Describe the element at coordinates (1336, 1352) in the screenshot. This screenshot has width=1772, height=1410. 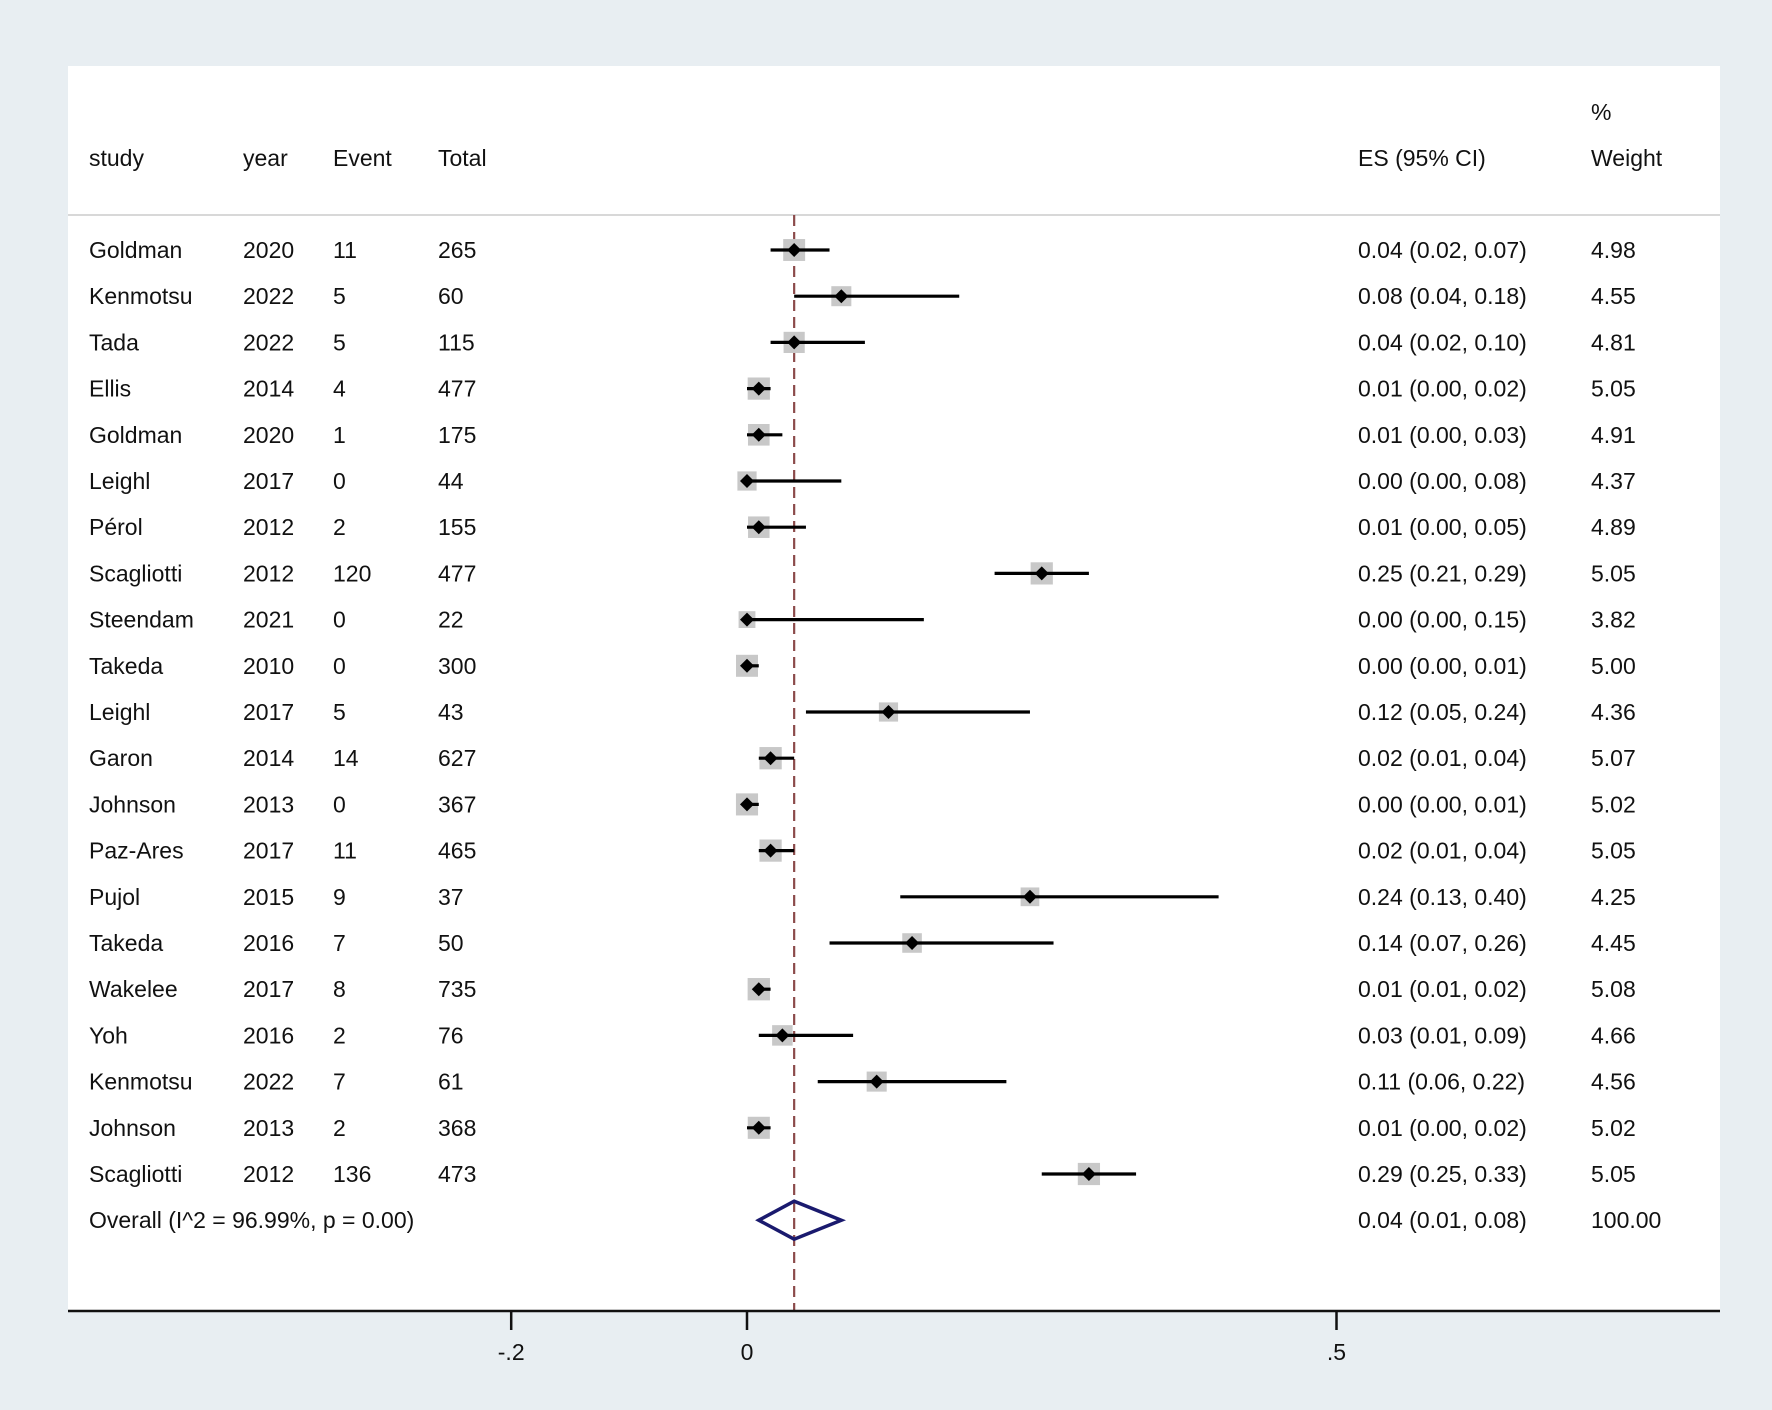
I see `x-tick-label: .5` at that location.